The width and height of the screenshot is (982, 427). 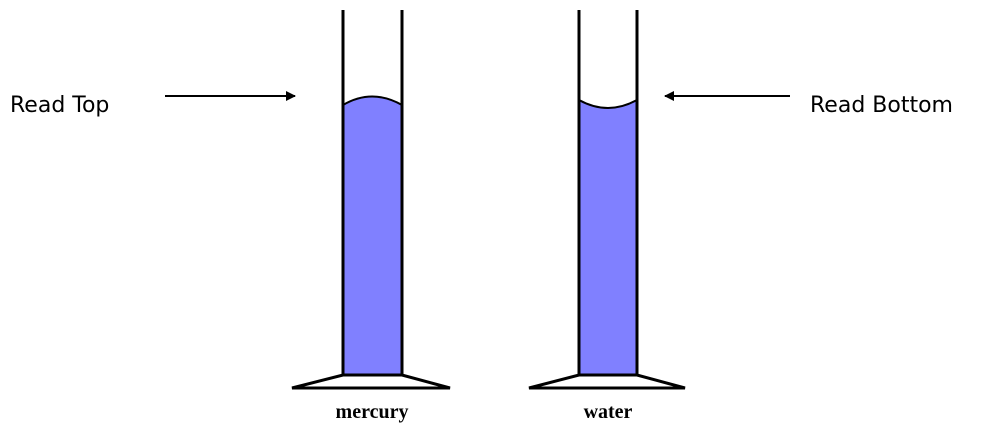 I want to click on convex-meniscus, so click(x=372, y=100).